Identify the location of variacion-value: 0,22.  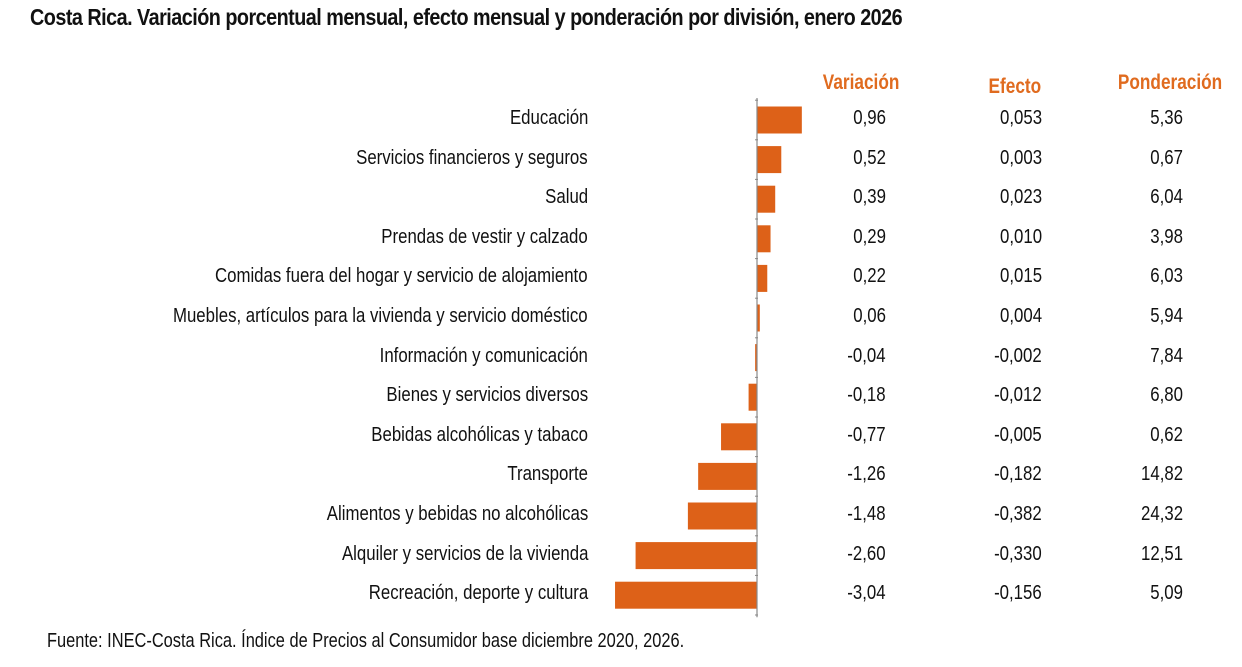
(869, 276).